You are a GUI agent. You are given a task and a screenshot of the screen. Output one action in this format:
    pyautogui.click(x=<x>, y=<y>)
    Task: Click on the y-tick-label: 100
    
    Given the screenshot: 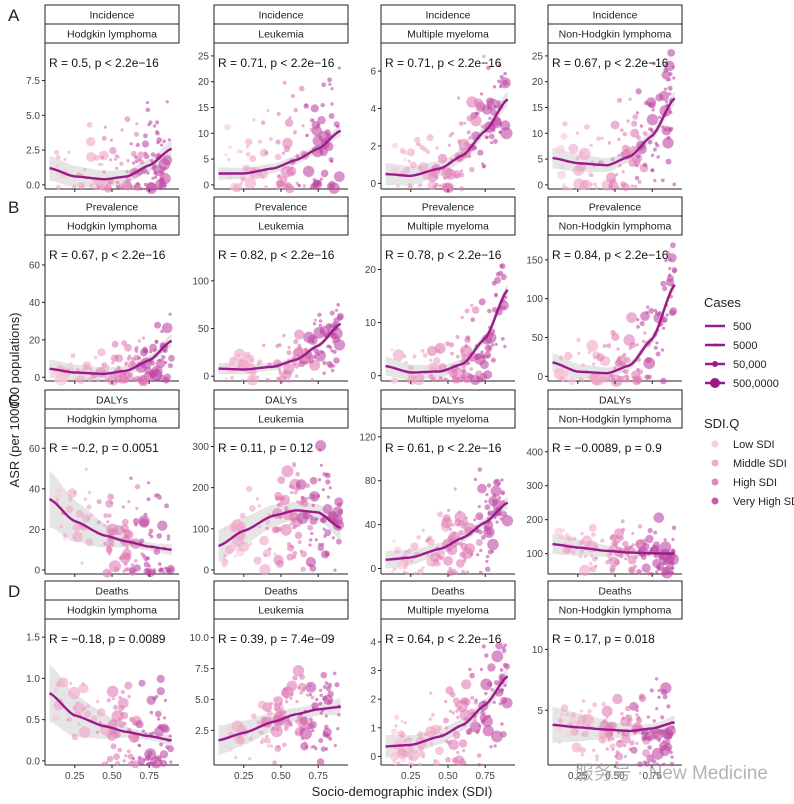 What is the action you would take?
    pyautogui.click(x=200, y=281)
    